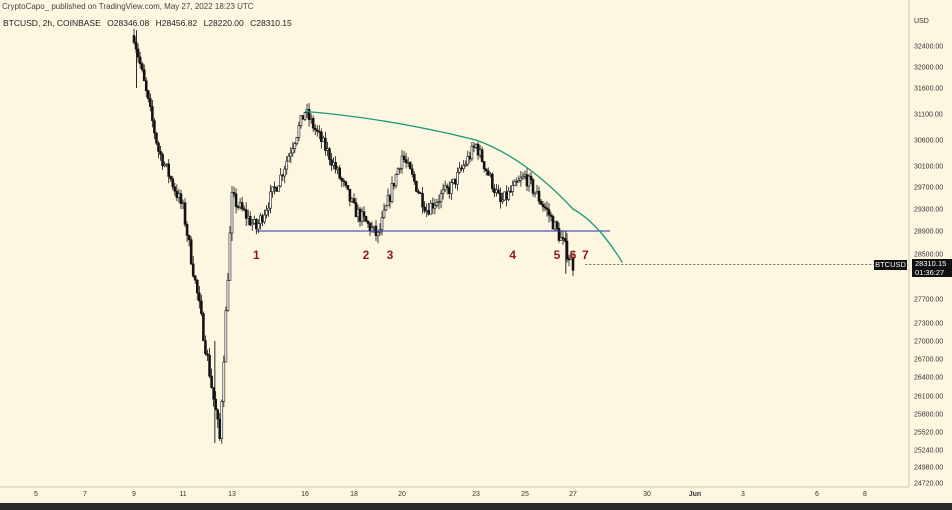 This screenshot has height=510, width=952. I want to click on price-tick-label: 24720.00, so click(928, 484).